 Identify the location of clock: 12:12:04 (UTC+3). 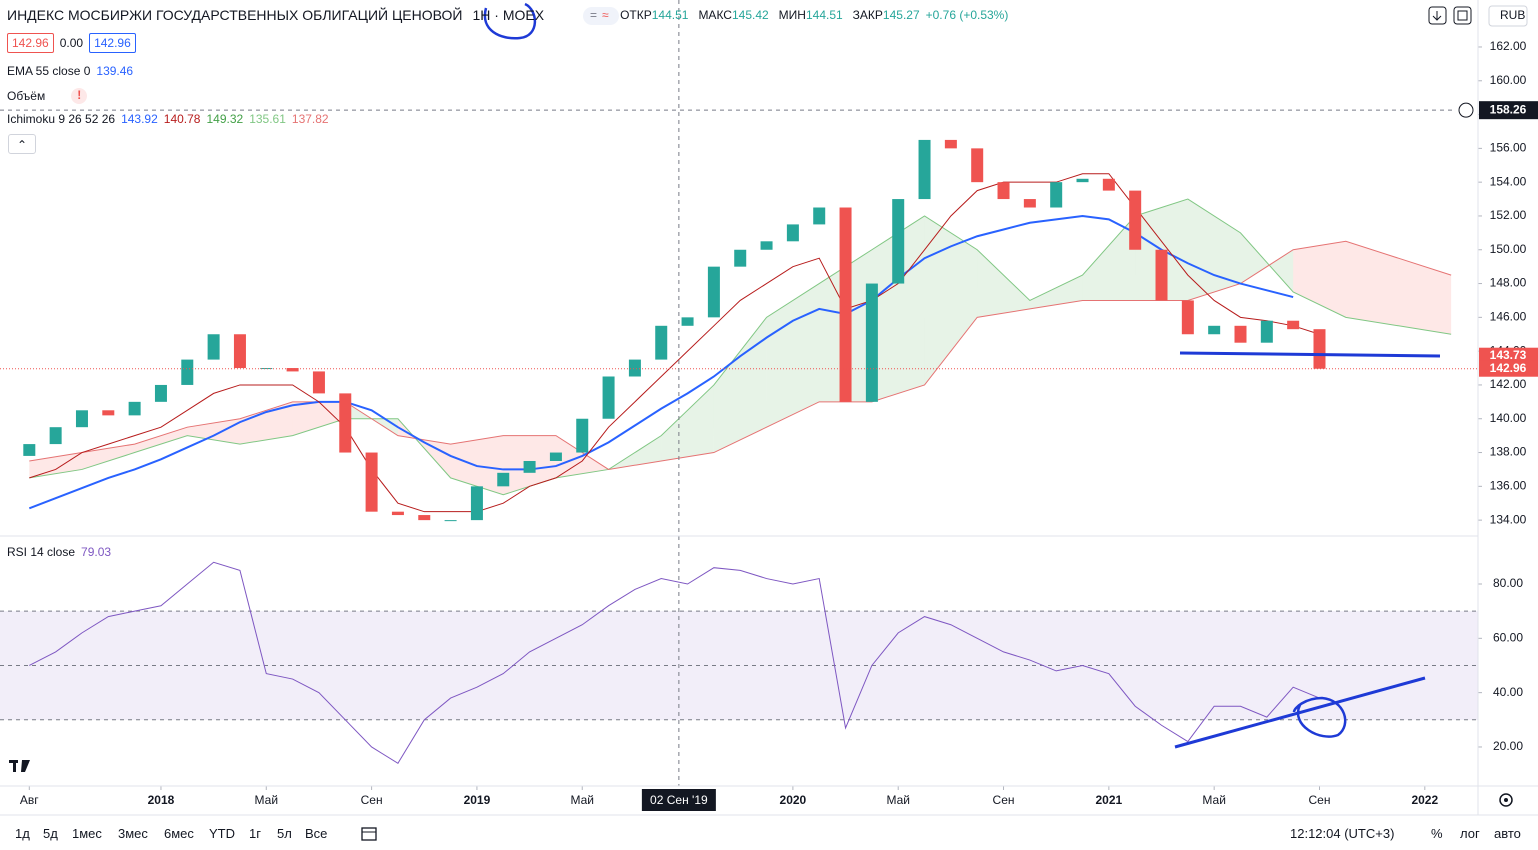
(1342, 833).